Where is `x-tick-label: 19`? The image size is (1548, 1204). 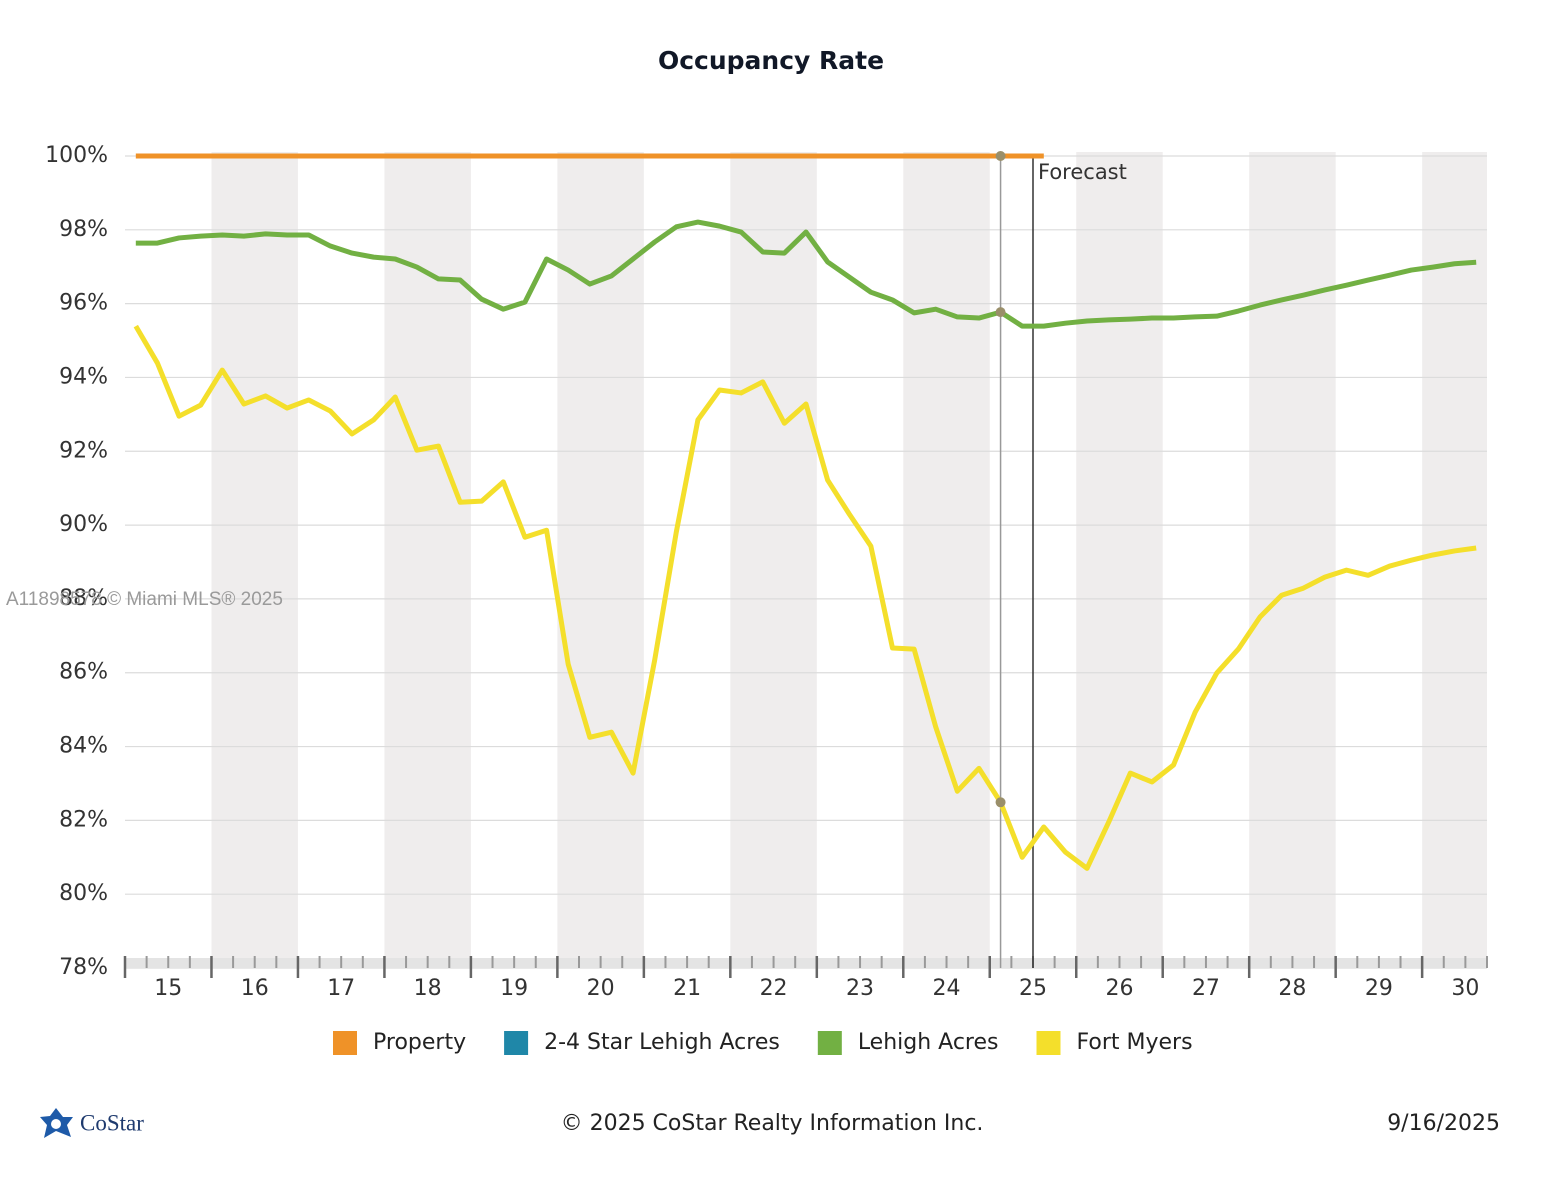 x-tick-label: 19 is located at coordinates (514, 988).